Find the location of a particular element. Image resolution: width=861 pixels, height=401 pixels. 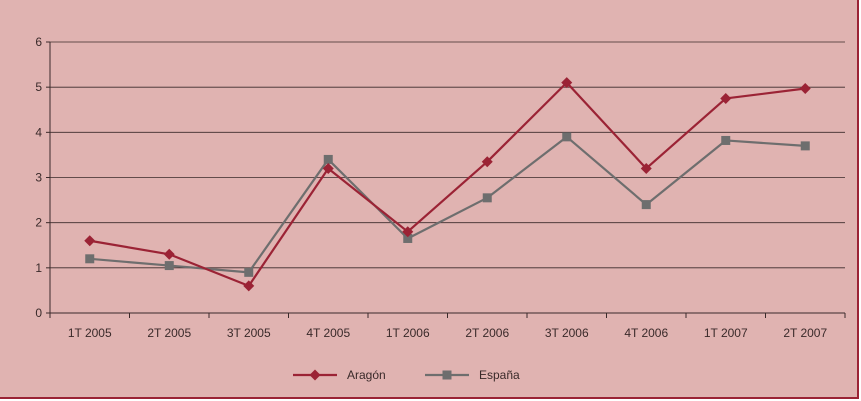

y-tick-label: 6 is located at coordinates (38, 42).